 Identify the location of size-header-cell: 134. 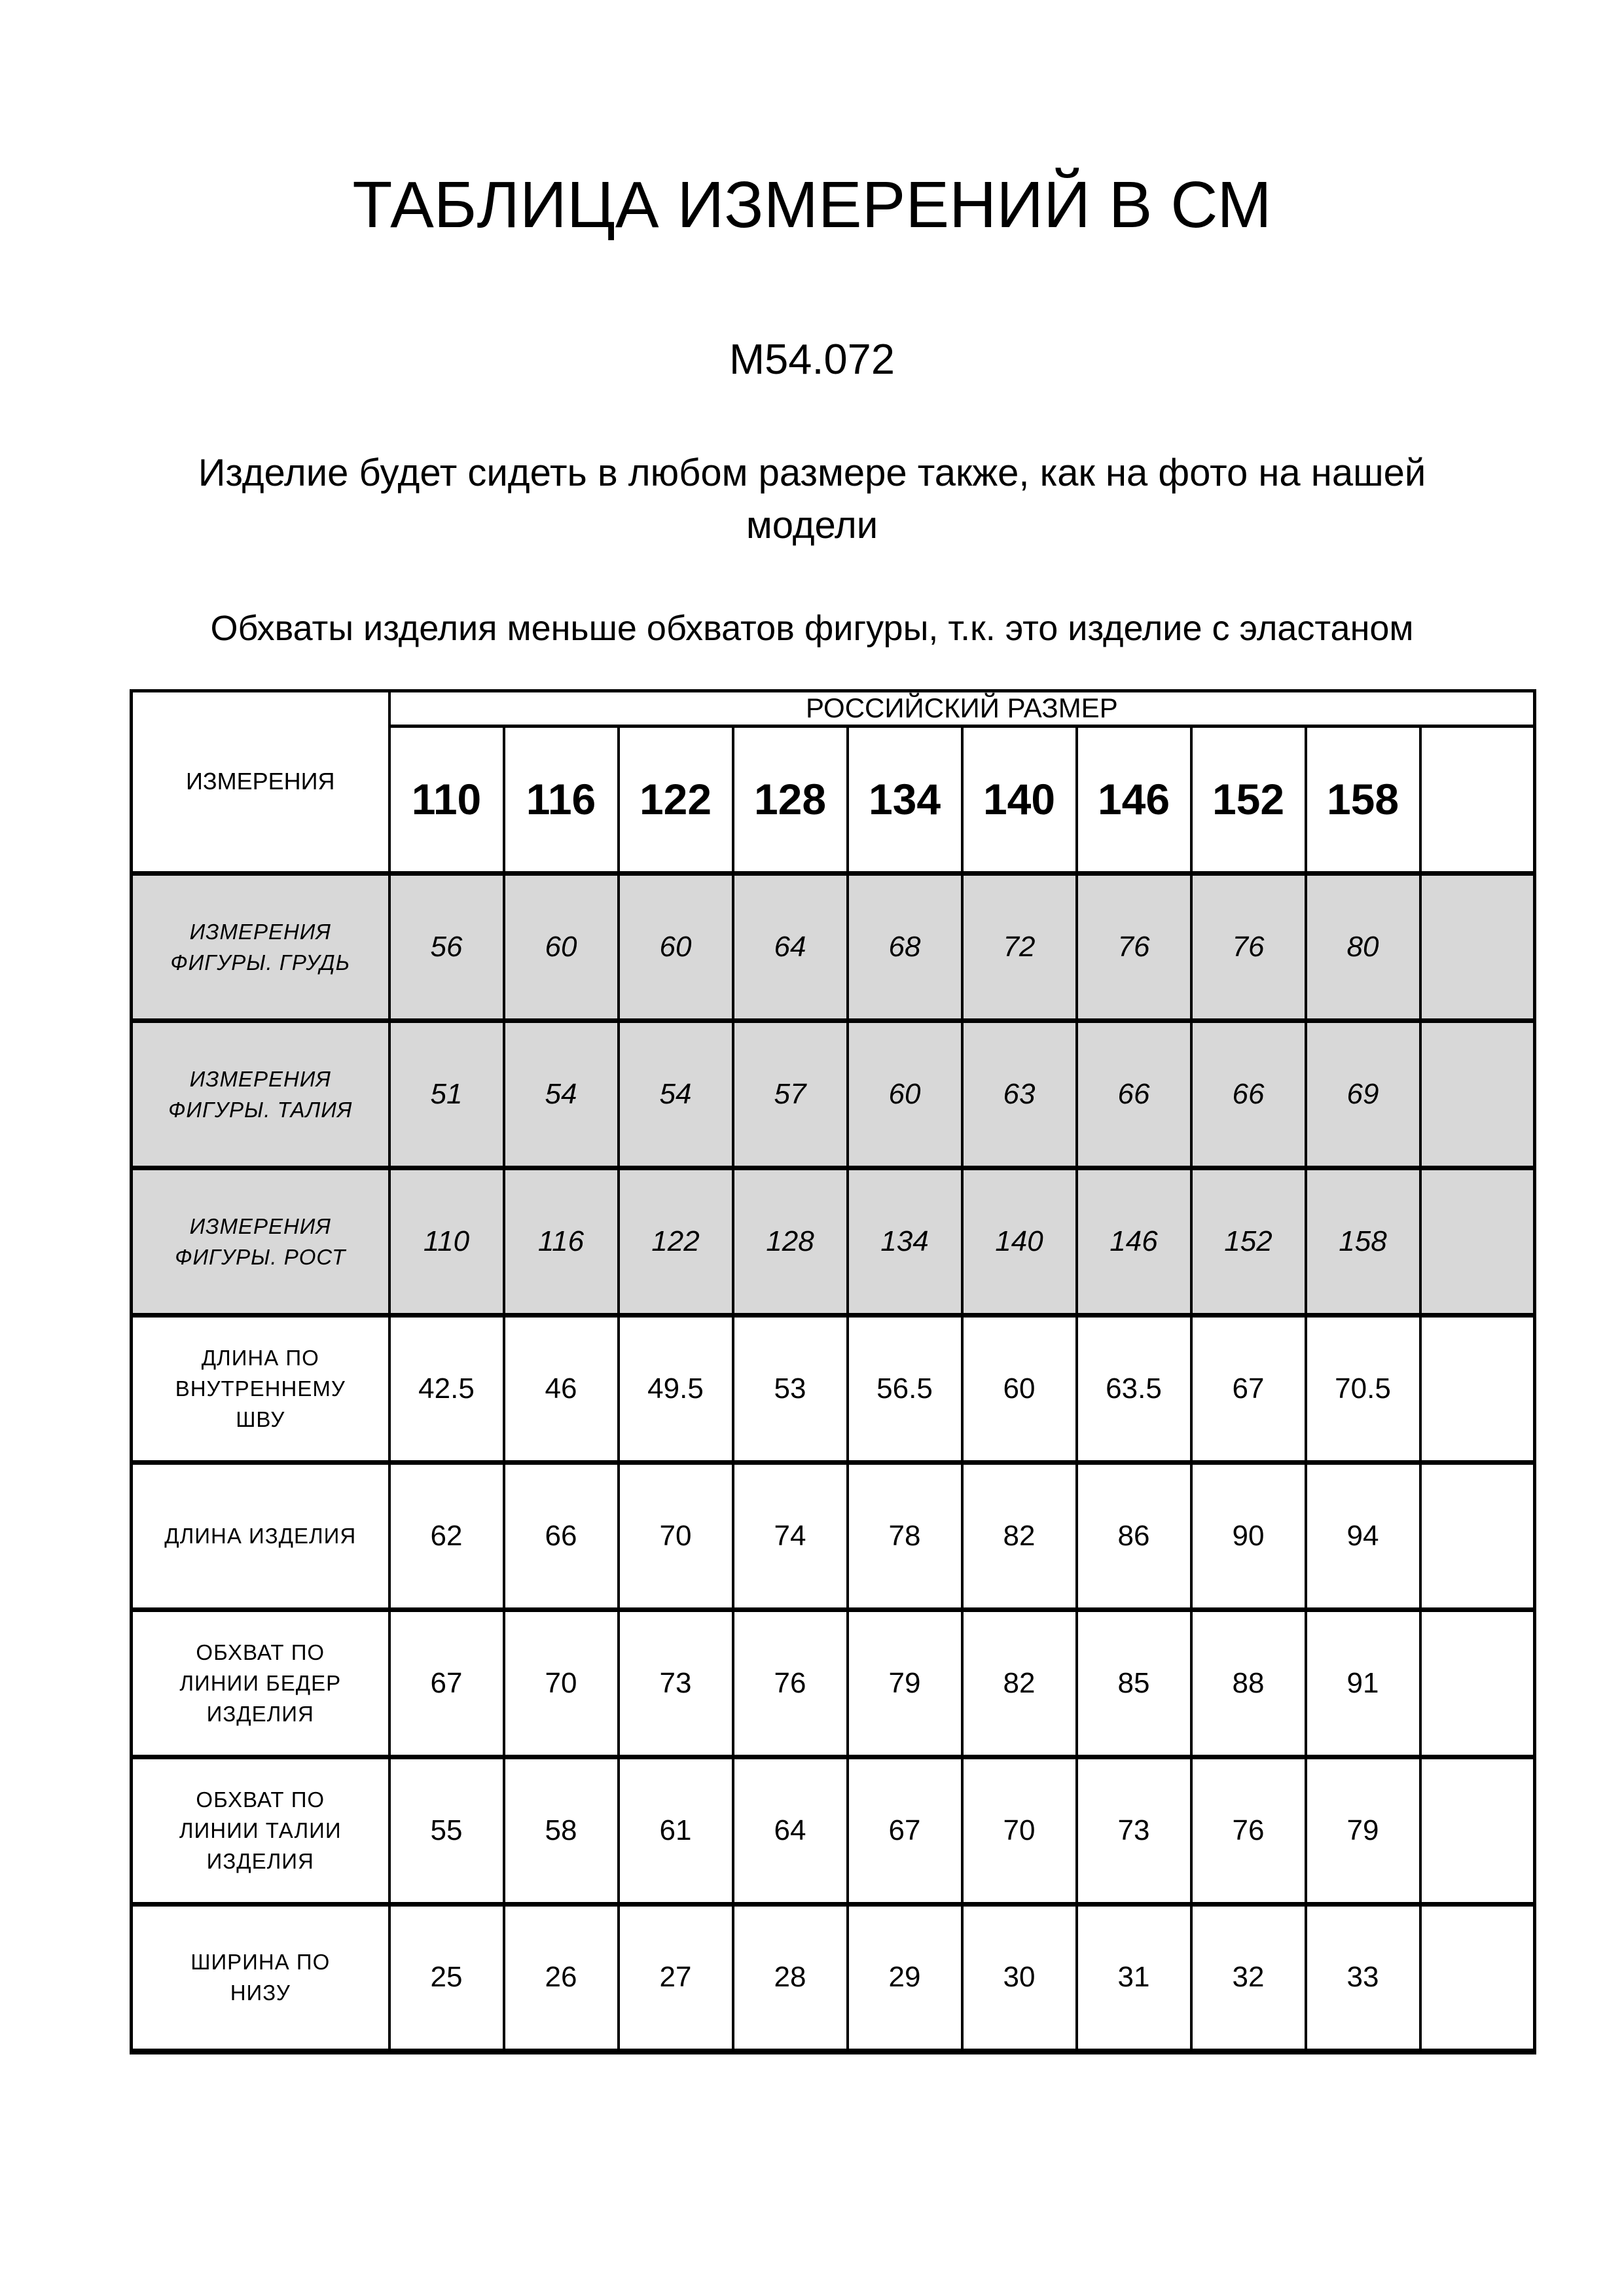
(905, 800).